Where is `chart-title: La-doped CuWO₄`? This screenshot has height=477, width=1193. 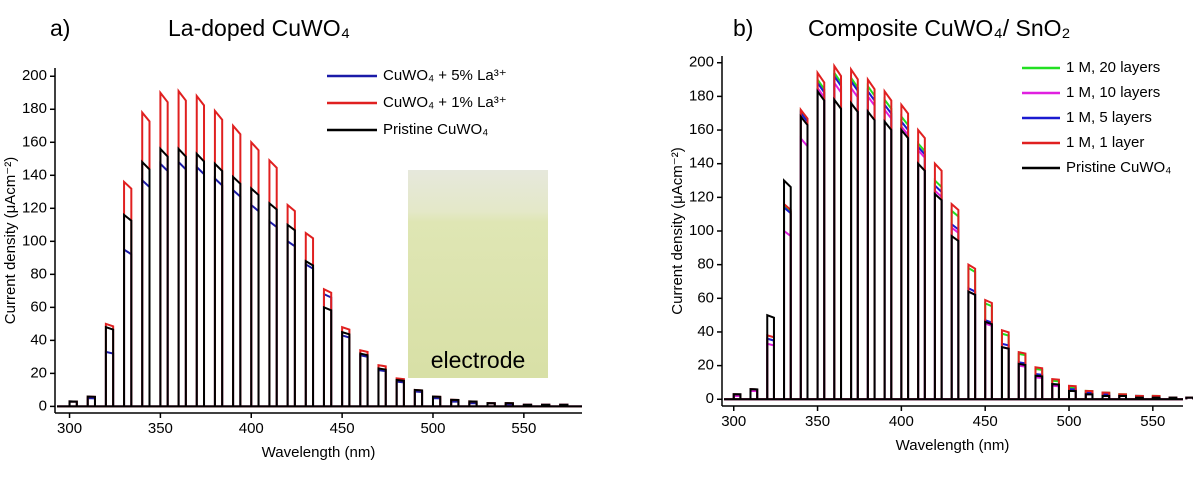
chart-title: La-doped CuWO₄ is located at coordinates (259, 28).